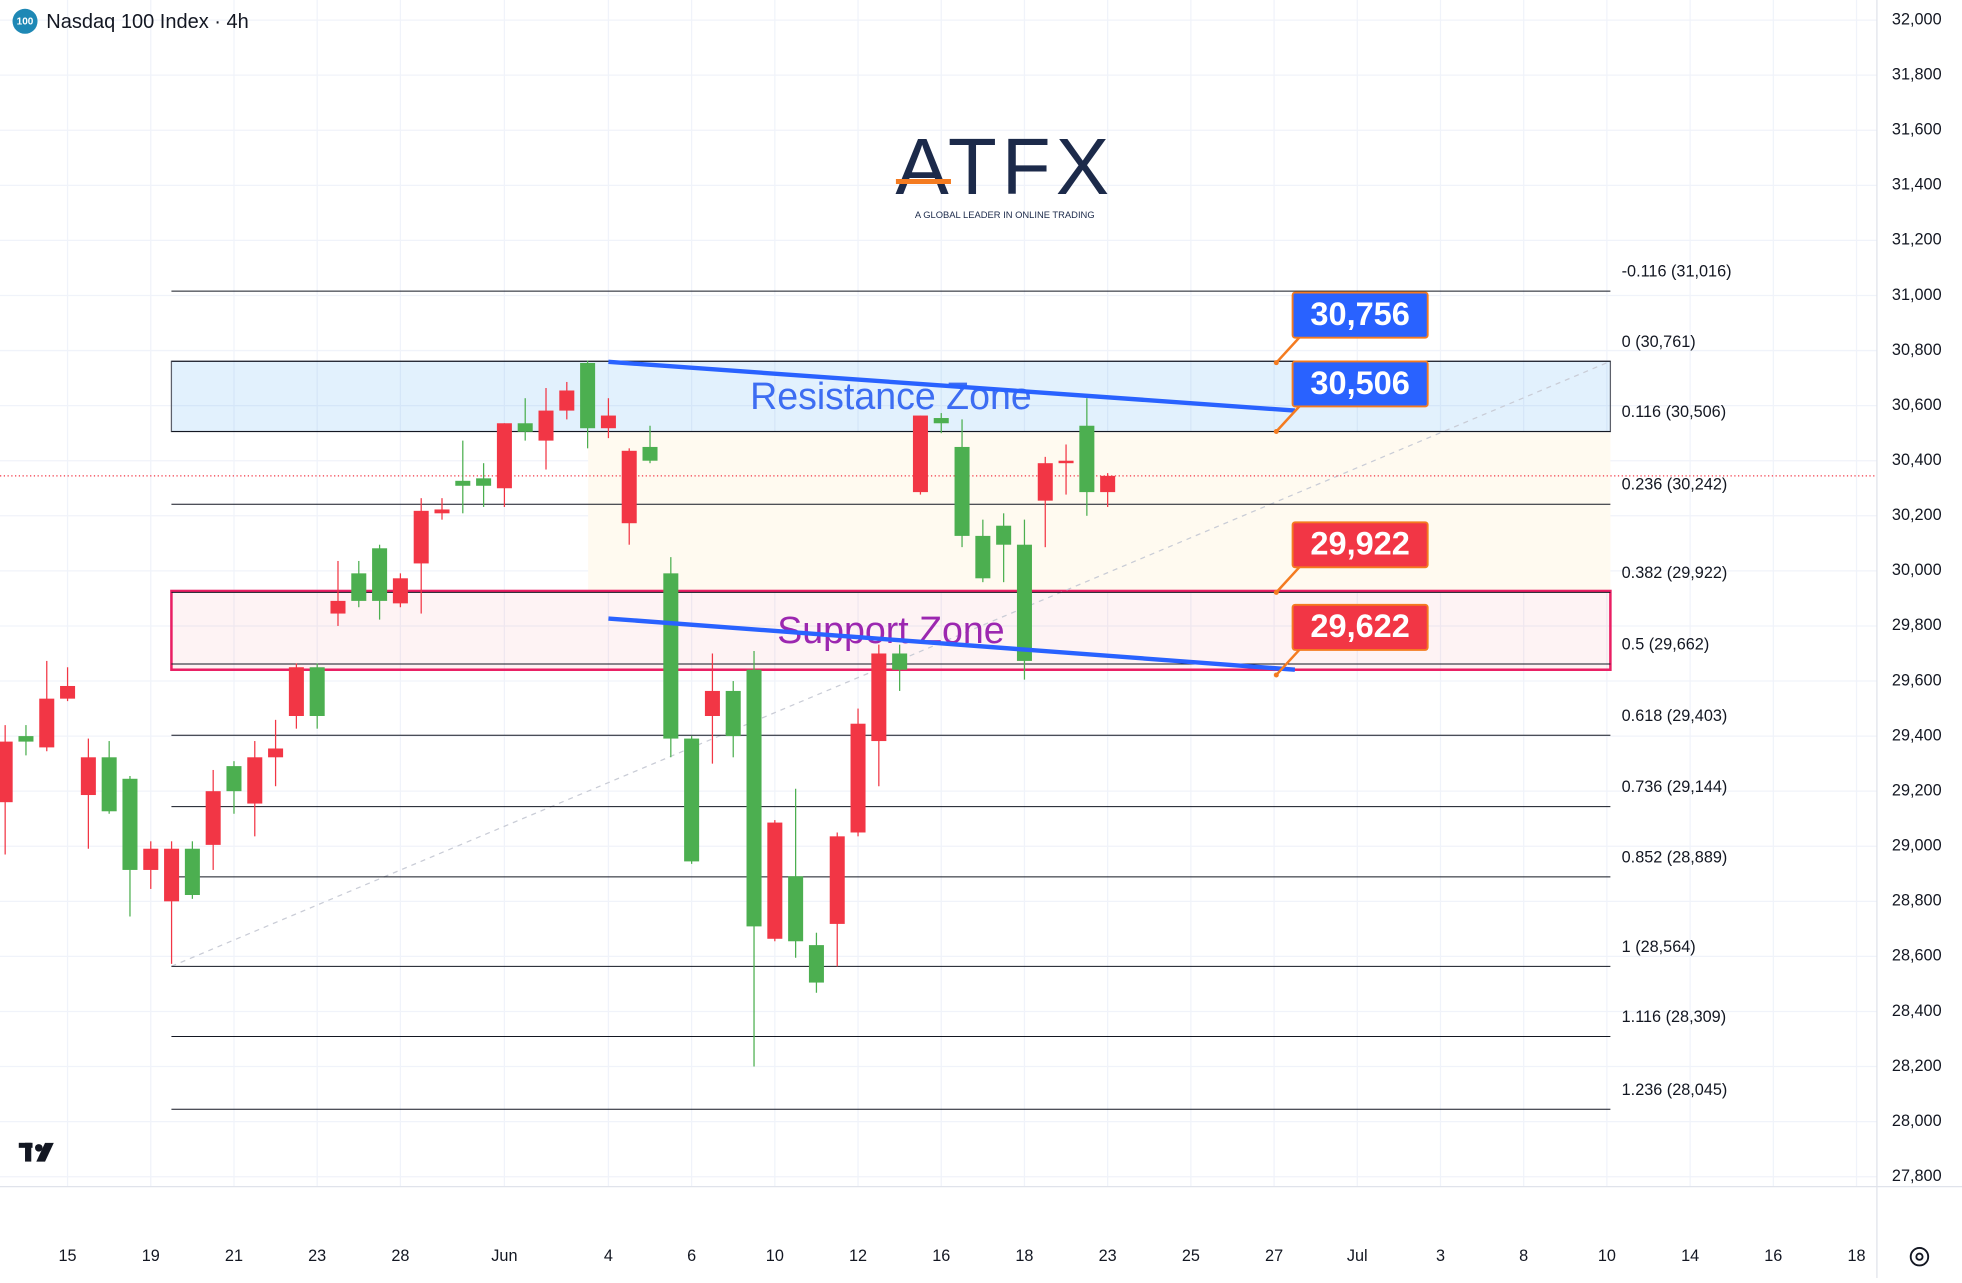 This screenshot has height=1283, width=1962. I want to click on fib-label: 0.852 (28,889), so click(1675, 857).